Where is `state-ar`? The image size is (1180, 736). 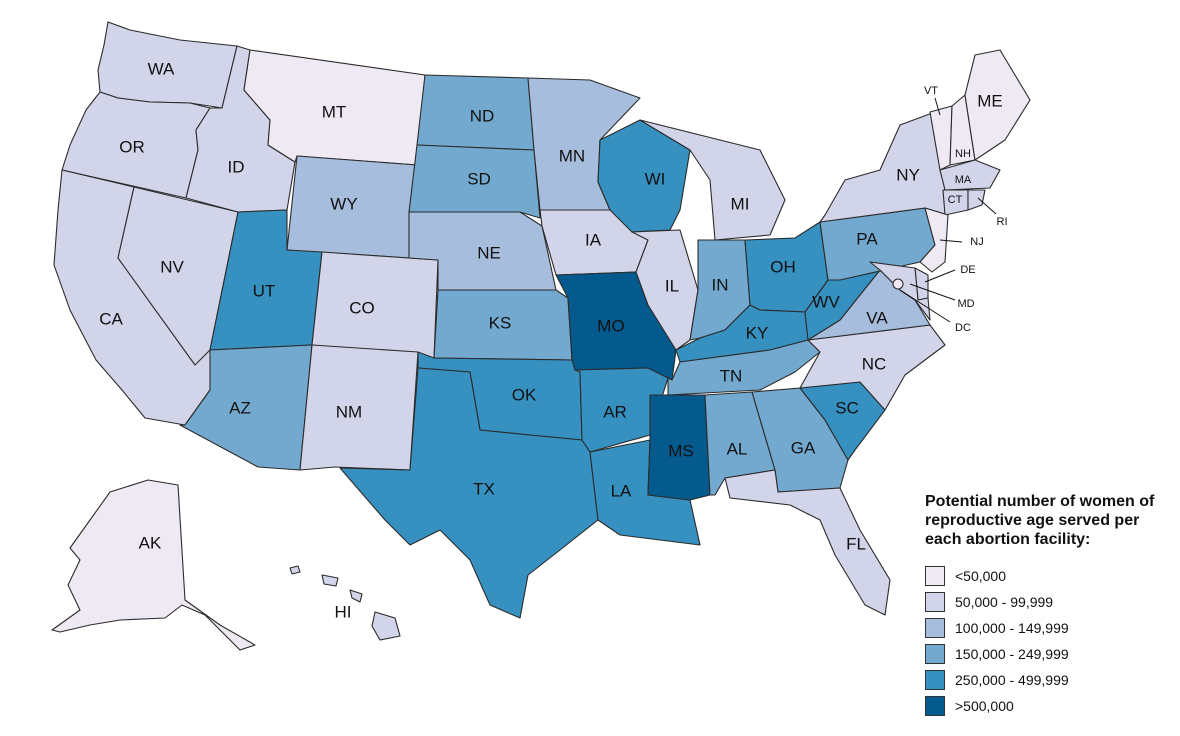
state-ar is located at coordinates (621, 410).